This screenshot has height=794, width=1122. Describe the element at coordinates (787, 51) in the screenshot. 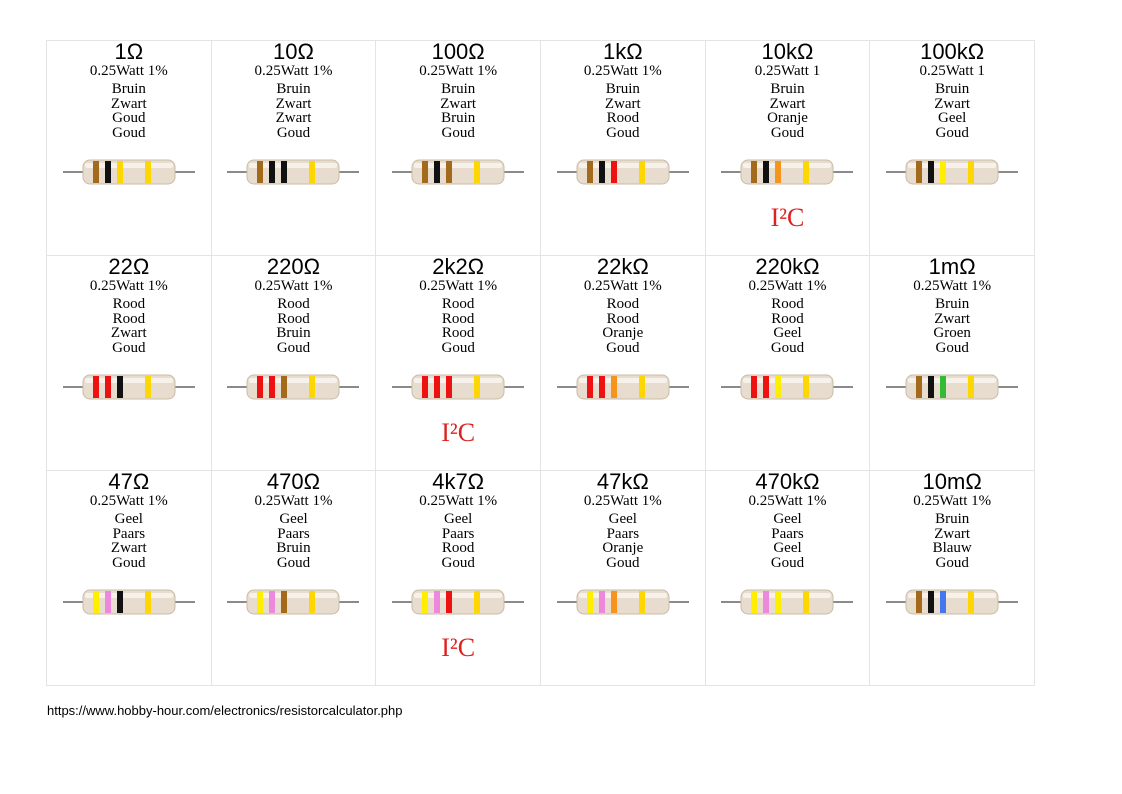

I see `resistance-value: 10kΩ` at that location.